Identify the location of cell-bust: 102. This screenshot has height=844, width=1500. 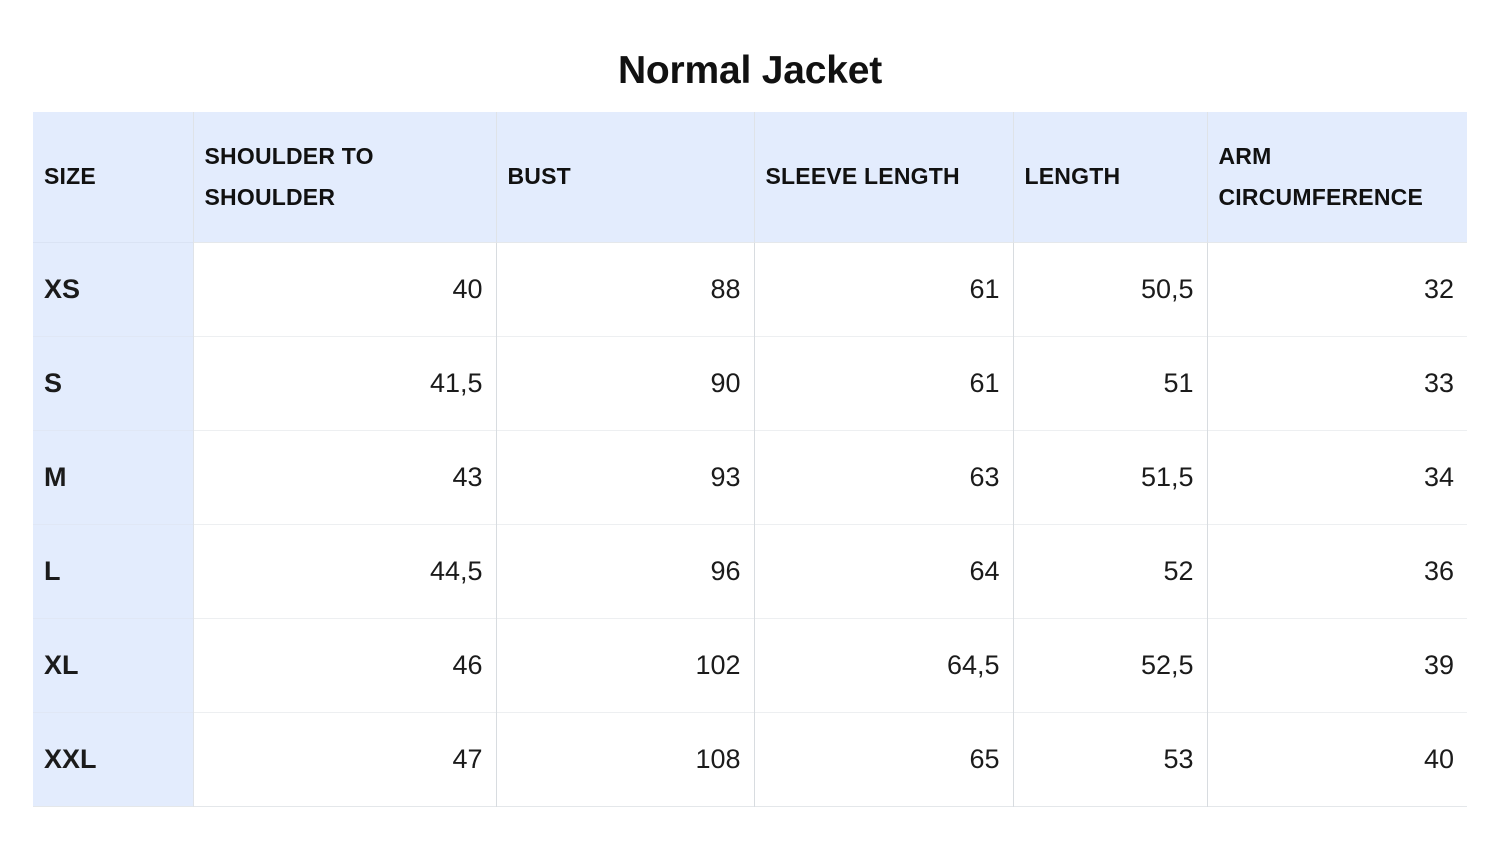
(625, 664).